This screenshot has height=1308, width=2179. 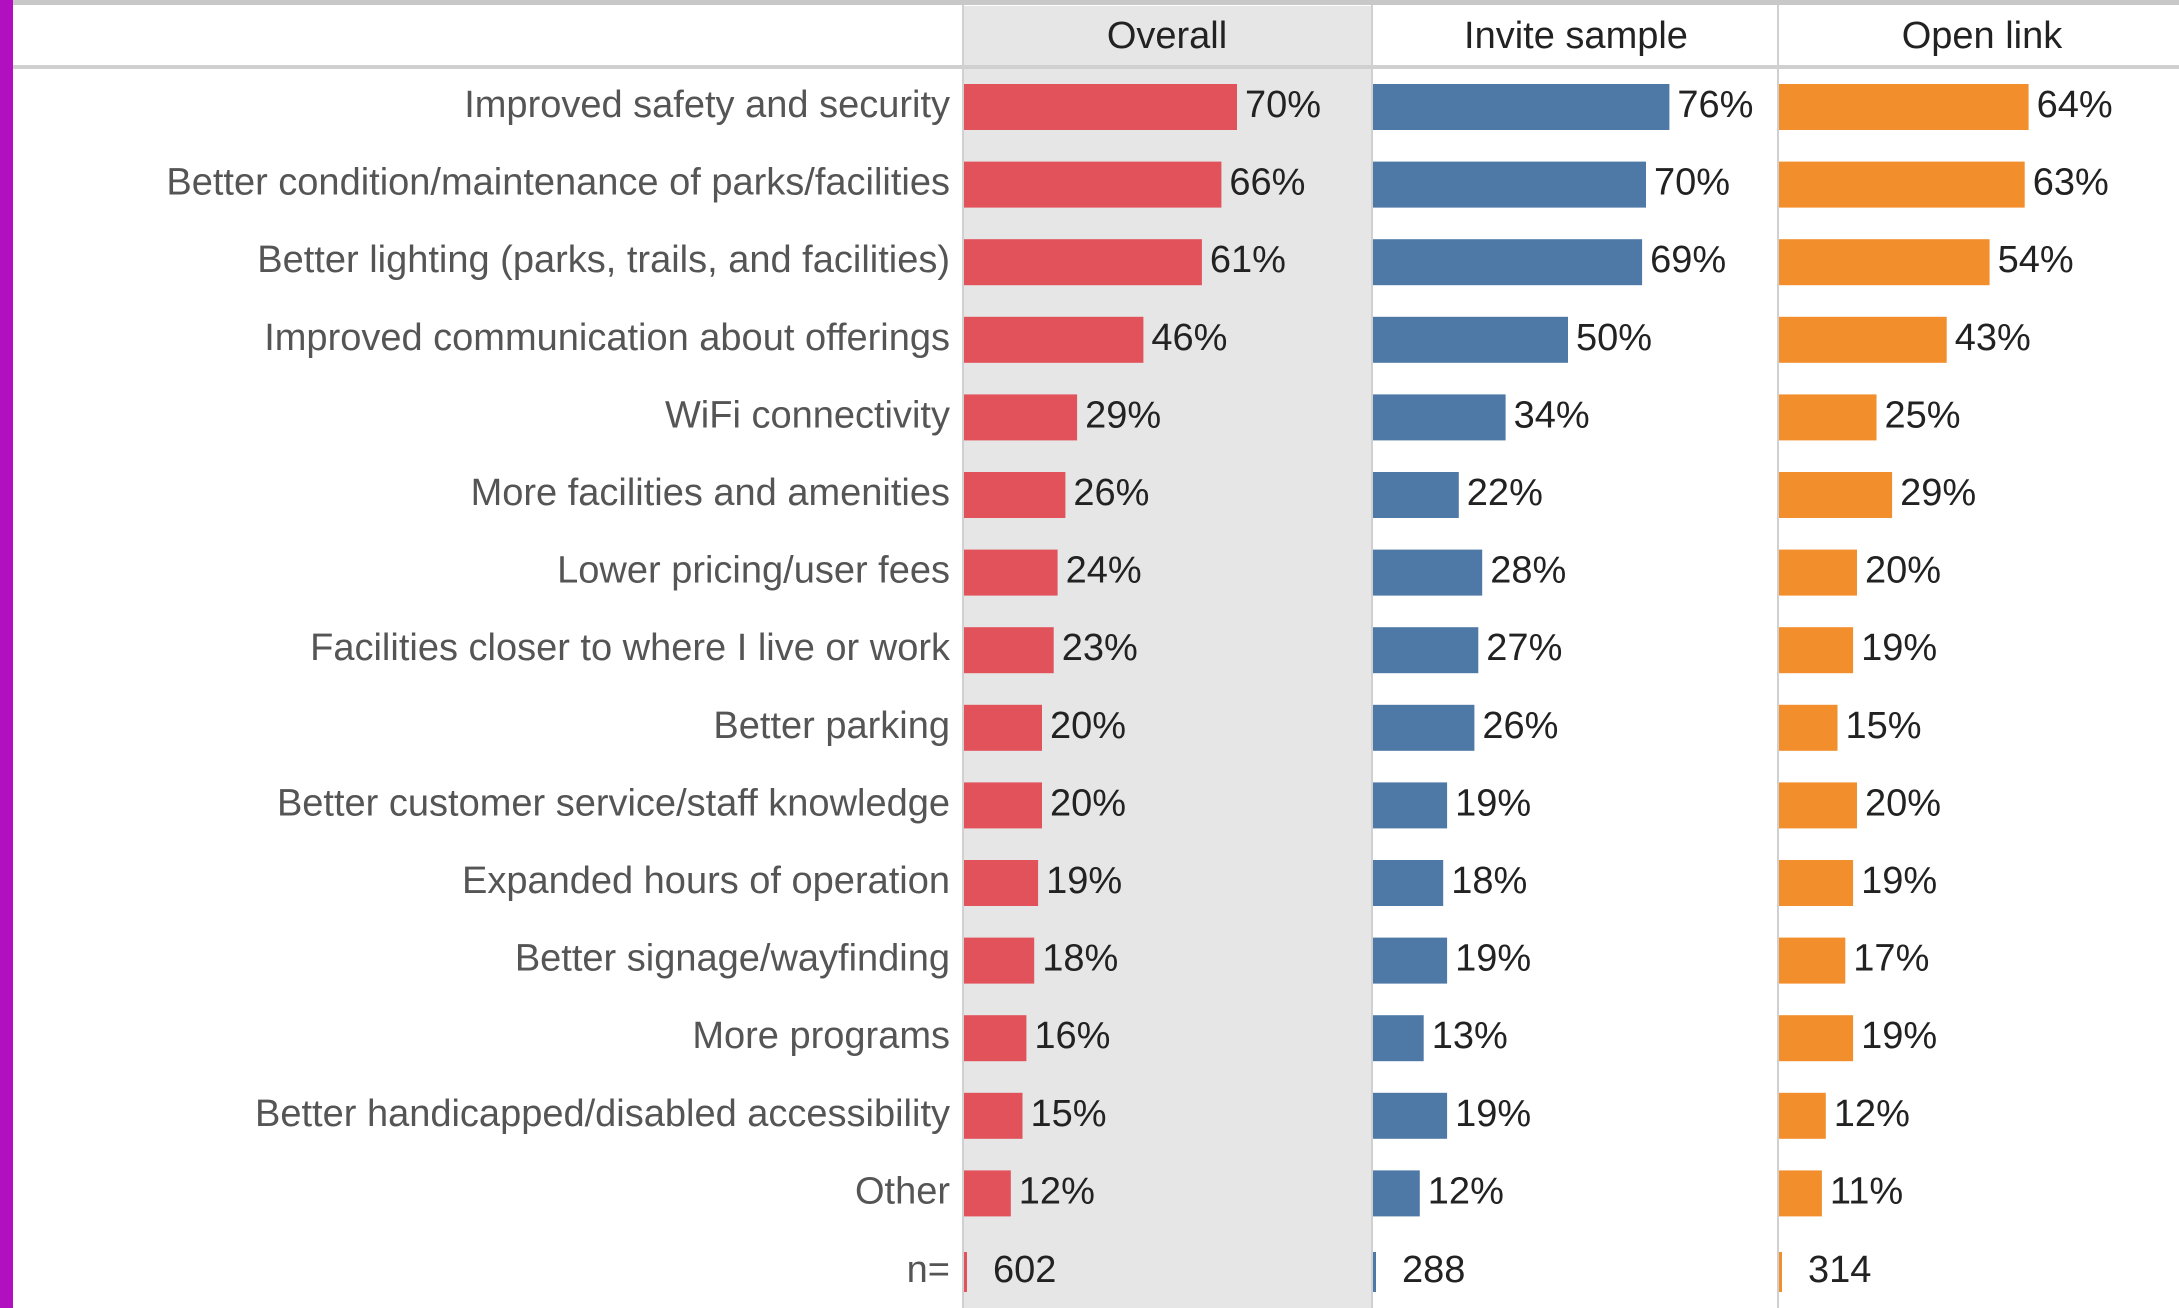 What do you see at coordinates (1189, 338) in the screenshot?
I see `value-label: 46%` at bounding box center [1189, 338].